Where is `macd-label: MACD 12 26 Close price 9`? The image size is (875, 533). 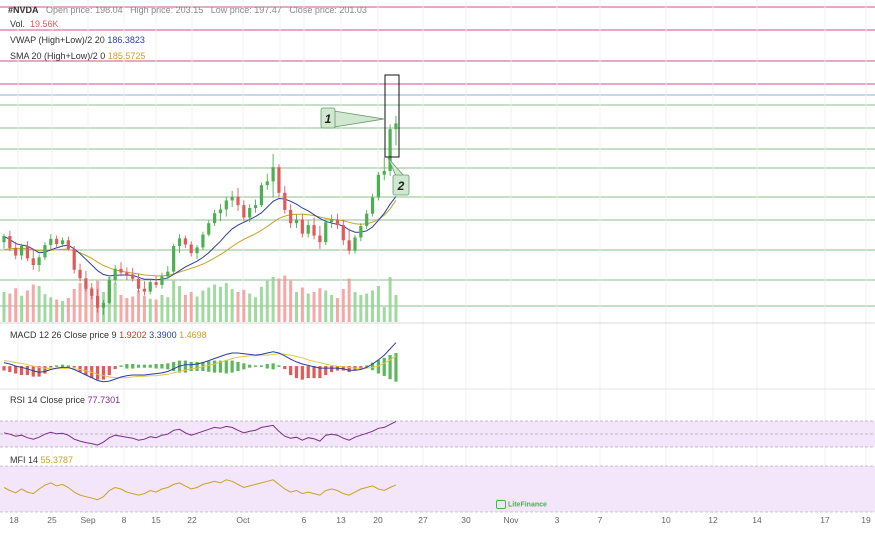
macd-label: MACD 12 26 Close price 9 is located at coordinates (63, 335).